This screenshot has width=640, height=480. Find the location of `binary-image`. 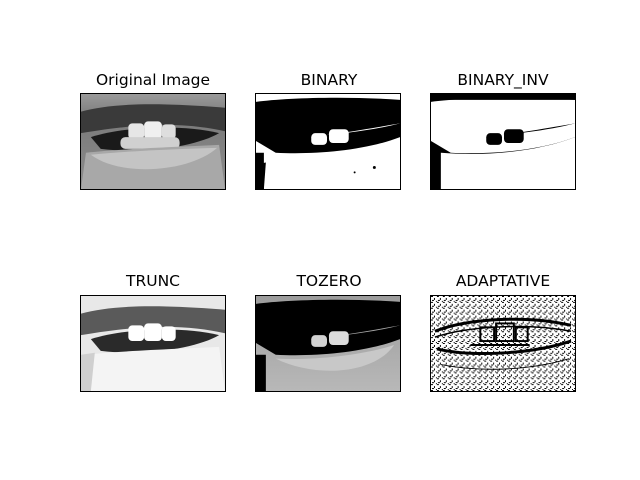

binary-image is located at coordinates (328, 141).